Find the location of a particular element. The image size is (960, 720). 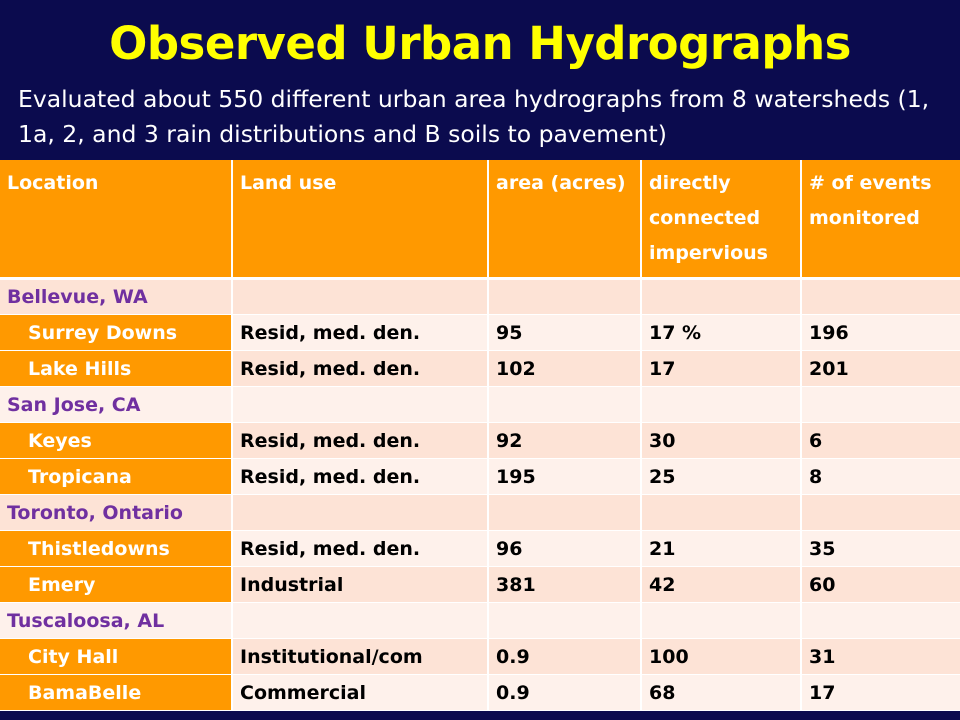

table-region-row: Toronto, Ontario is located at coordinates (480, 512).